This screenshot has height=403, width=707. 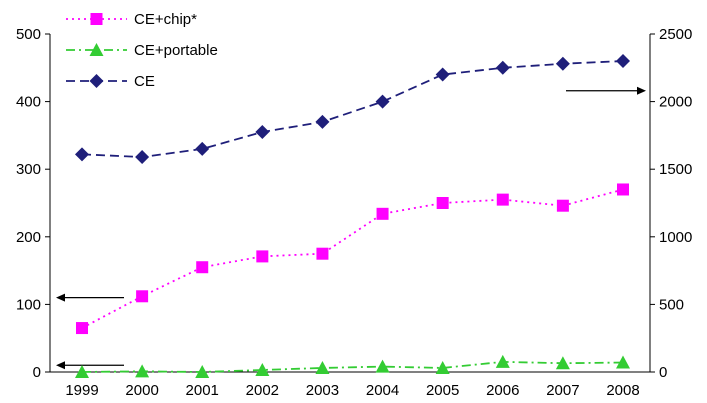 What do you see at coordinates (202, 390) in the screenshot?
I see `x-tick-label: 2001` at bounding box center [202, 390].